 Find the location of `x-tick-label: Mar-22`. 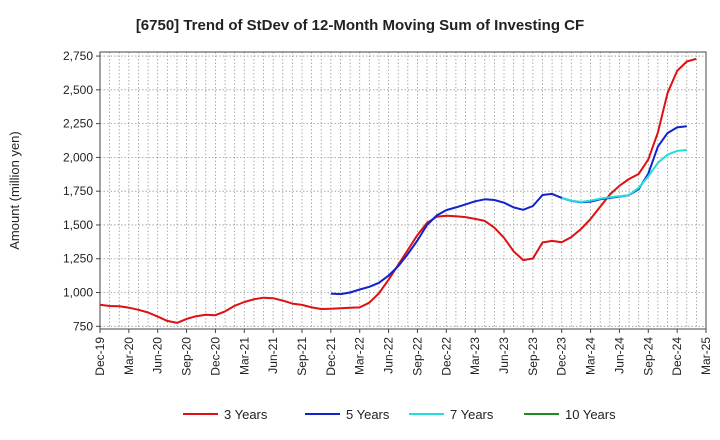

x-tick-label: Mar-22 is located at coordinates (360, 356).